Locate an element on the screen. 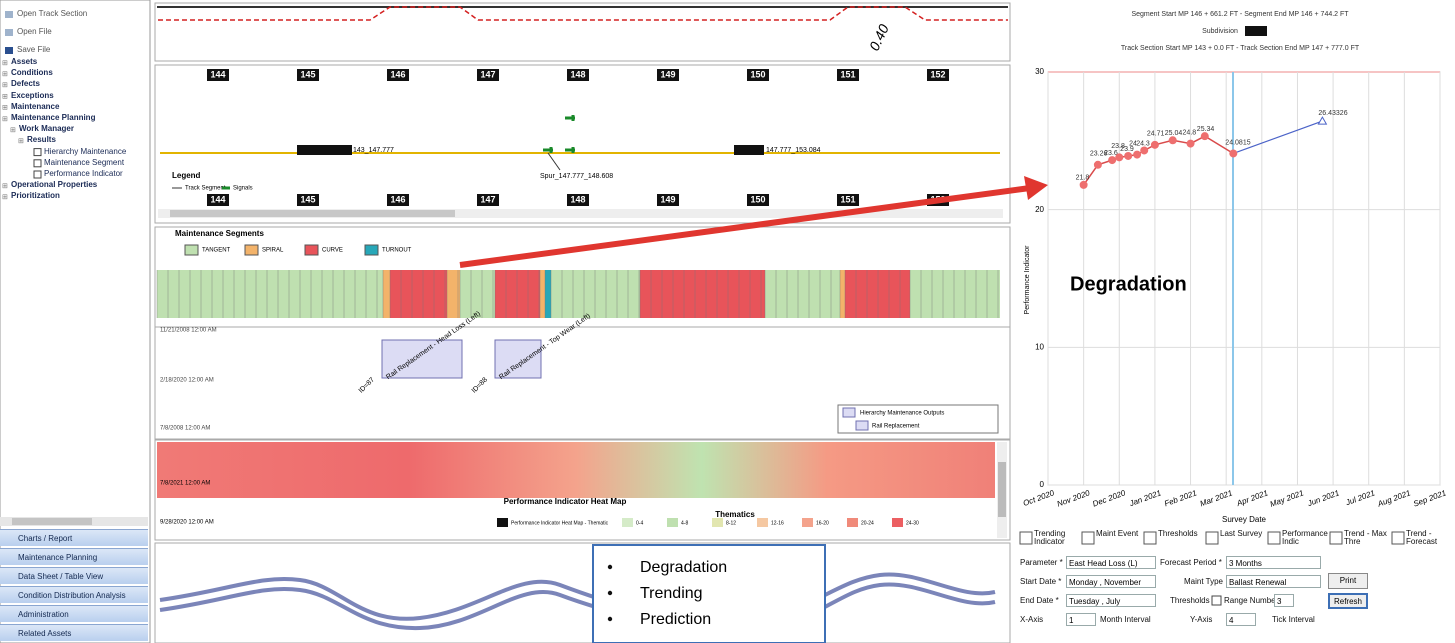 Image resolution: width=1455 pixels, height=643 pixels. milepost-label: 149 is located at coordinates (667, 199).